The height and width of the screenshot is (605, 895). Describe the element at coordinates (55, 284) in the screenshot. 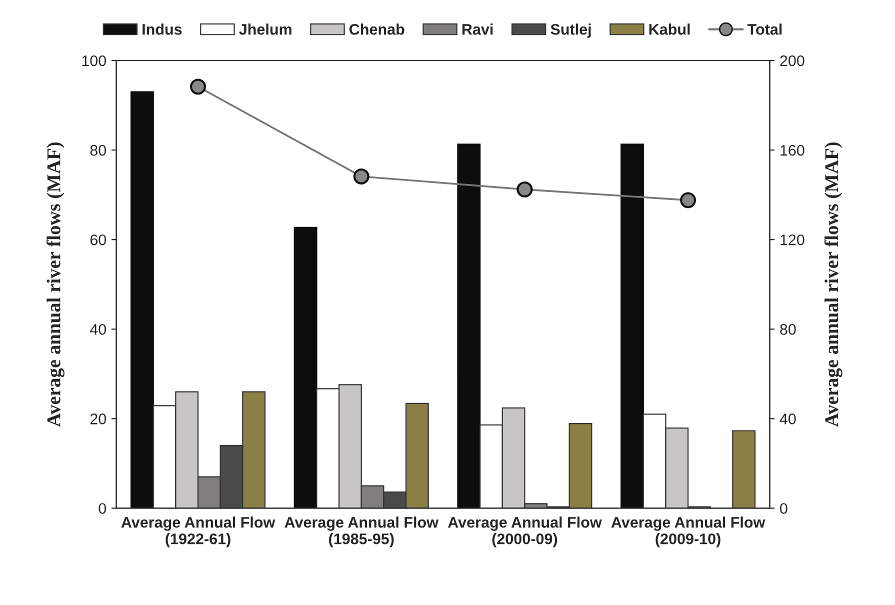

I see `y-axis-title: Average annual river flows (MAF)` at that location.